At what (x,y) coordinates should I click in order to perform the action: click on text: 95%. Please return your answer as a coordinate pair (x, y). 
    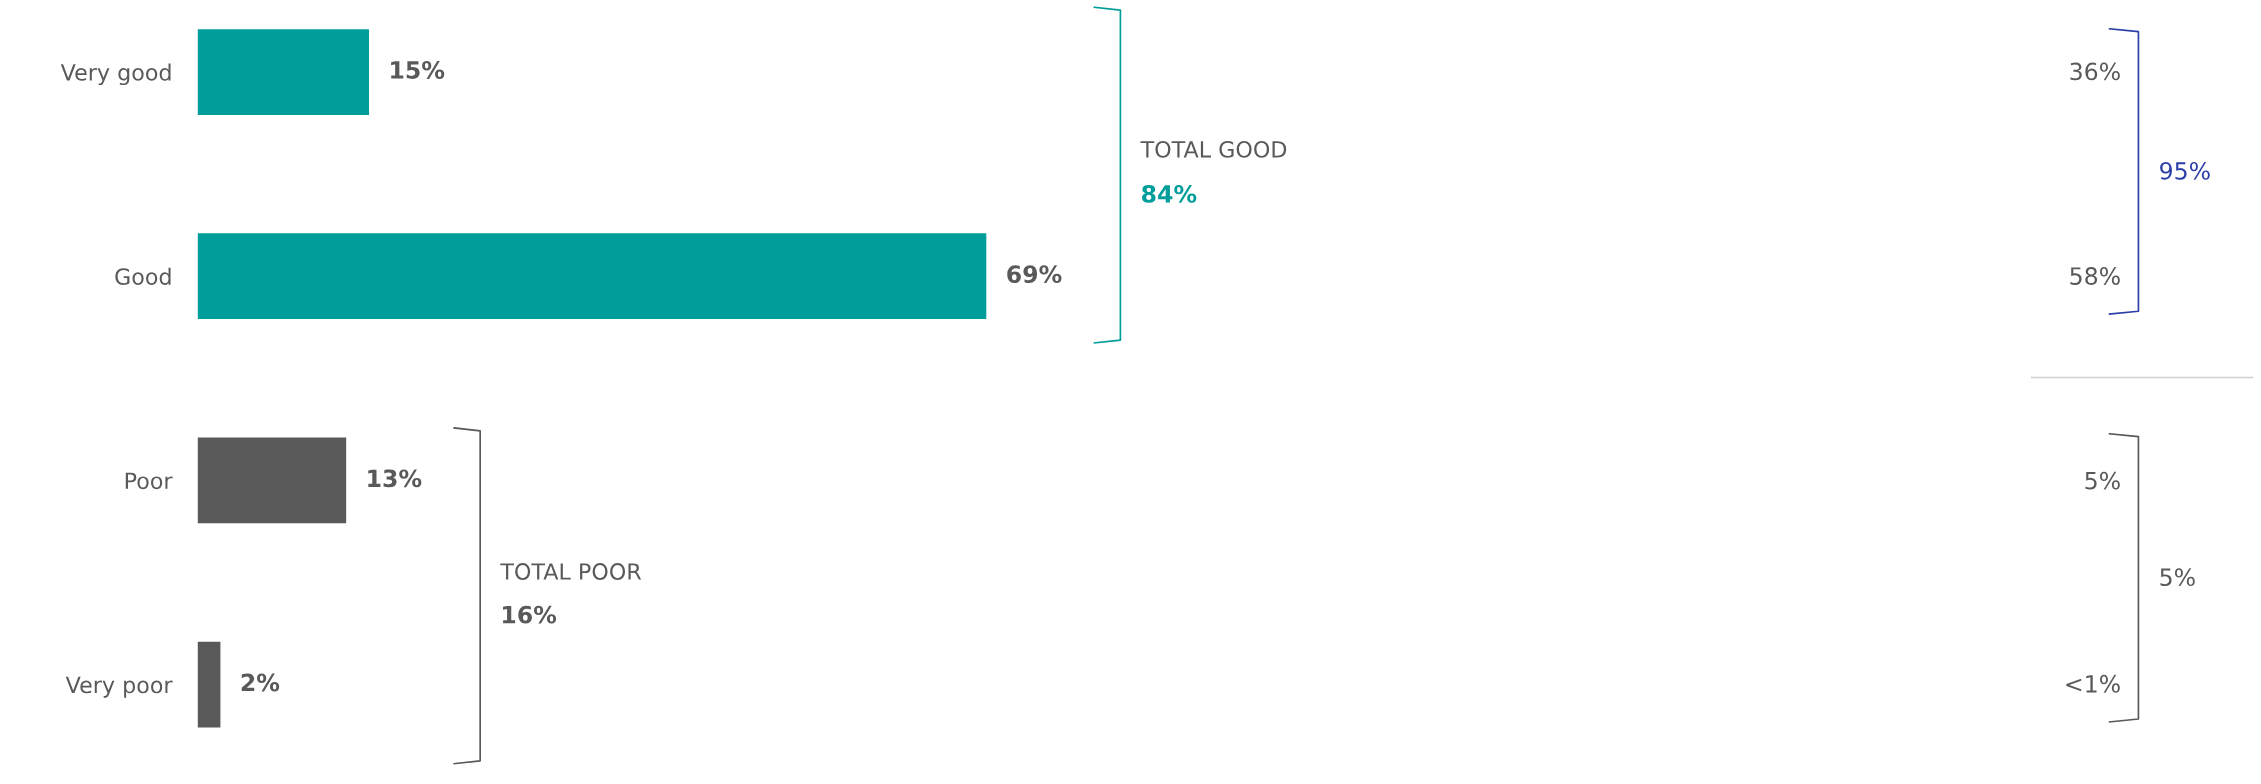
    Looking at the image, I should click on (2185, 170).